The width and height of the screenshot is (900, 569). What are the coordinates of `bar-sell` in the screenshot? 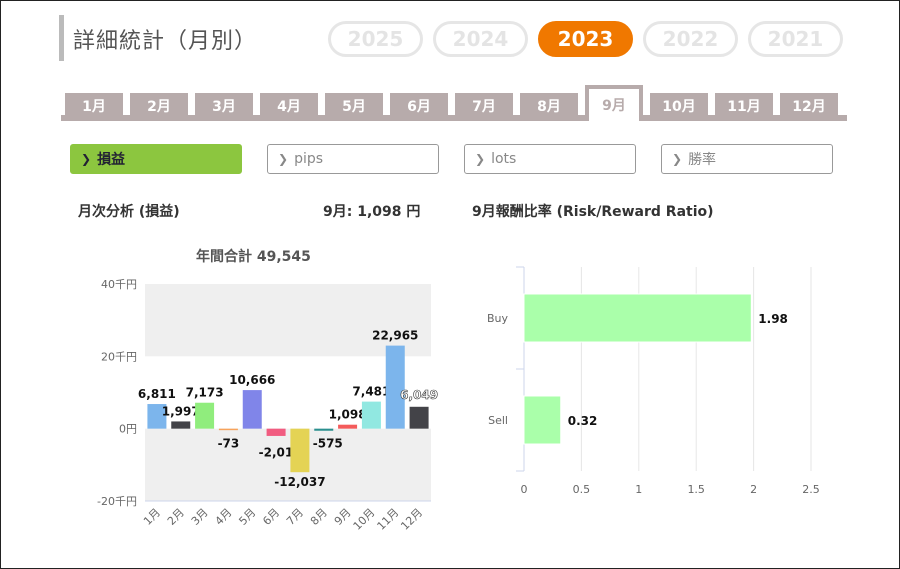 It's located at (542, 420).